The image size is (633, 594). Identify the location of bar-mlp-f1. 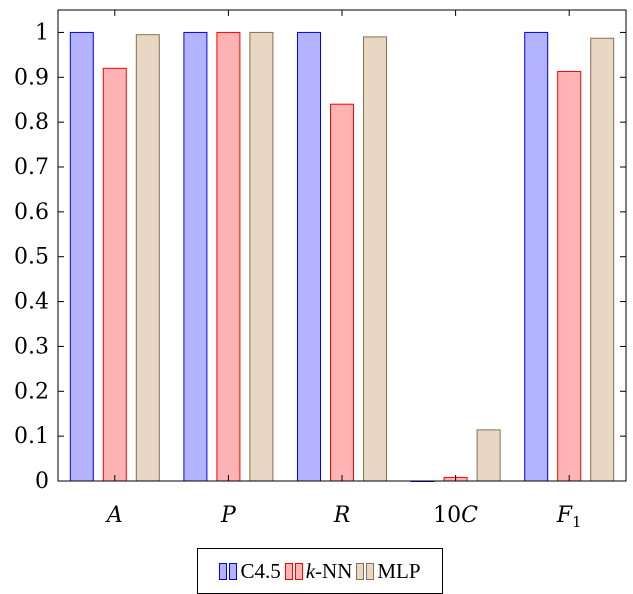
(602, 259).